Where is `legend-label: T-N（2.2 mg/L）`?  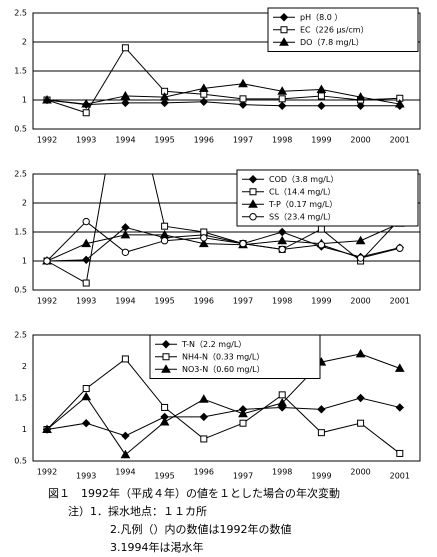
legend-label: T-N（2.2 mg/L） is located at coordinates (213, 344).